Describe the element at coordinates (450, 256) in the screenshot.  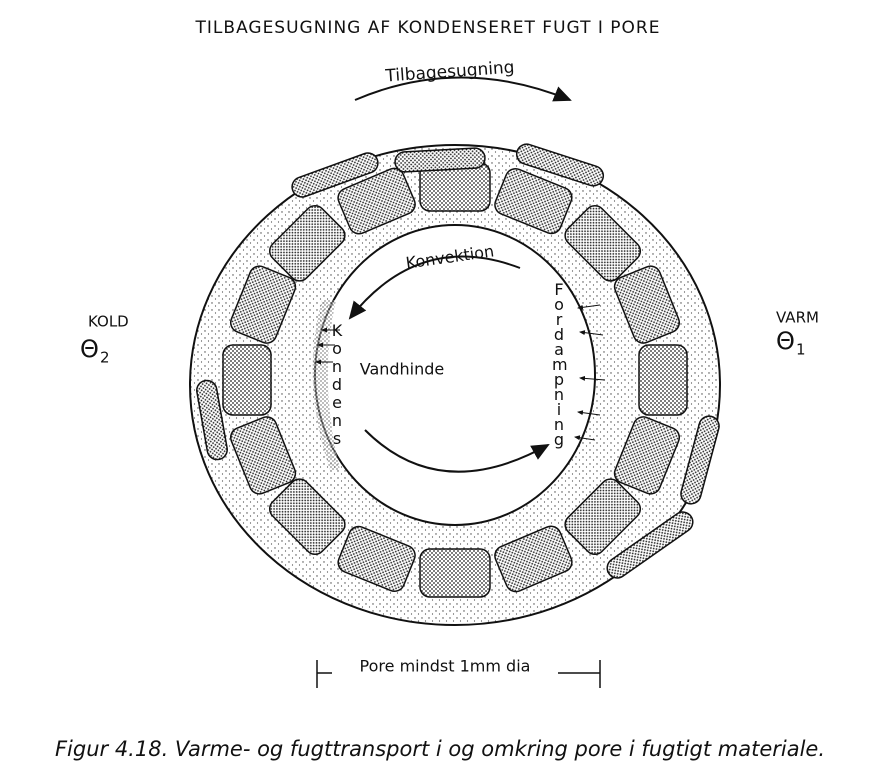
I see `convection-label: Konvektion` at that location.